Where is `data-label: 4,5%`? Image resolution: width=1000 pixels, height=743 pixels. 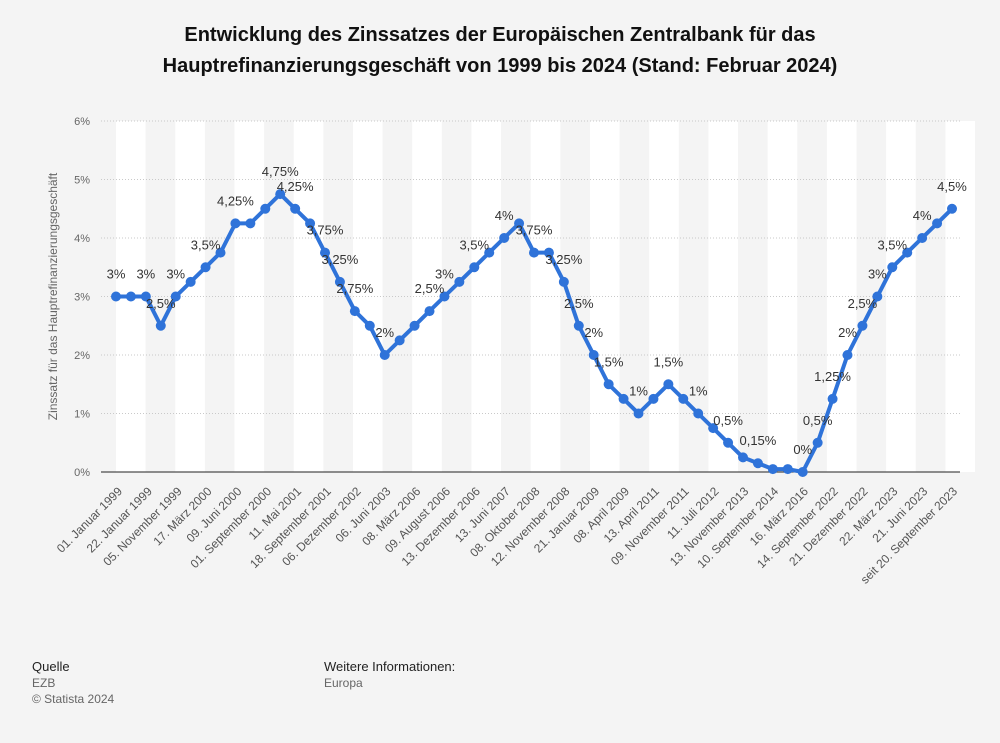
data-label: 4,5% is located at coordinates (952, 186).